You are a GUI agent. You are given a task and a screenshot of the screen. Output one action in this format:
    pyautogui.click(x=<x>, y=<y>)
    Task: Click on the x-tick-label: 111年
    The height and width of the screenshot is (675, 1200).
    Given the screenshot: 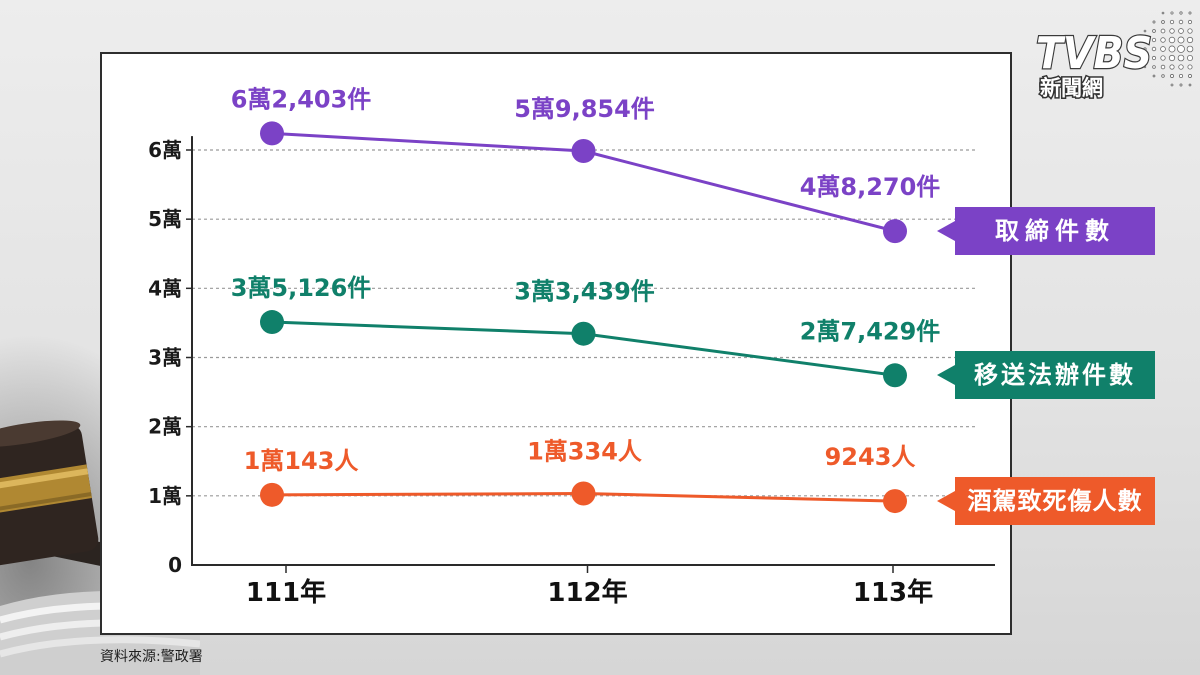 What is the action you would take?
    pyautogui.click(x=286, y=592)
    